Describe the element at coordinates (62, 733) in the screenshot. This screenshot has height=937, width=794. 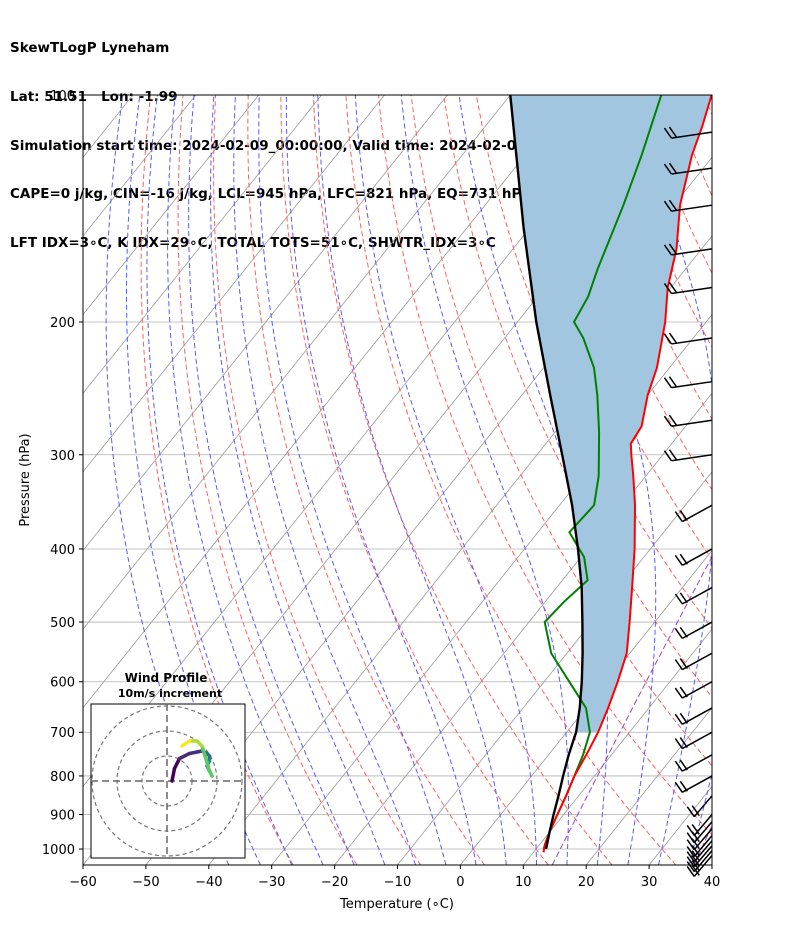
I see `y-tick-label: 700` at that location.